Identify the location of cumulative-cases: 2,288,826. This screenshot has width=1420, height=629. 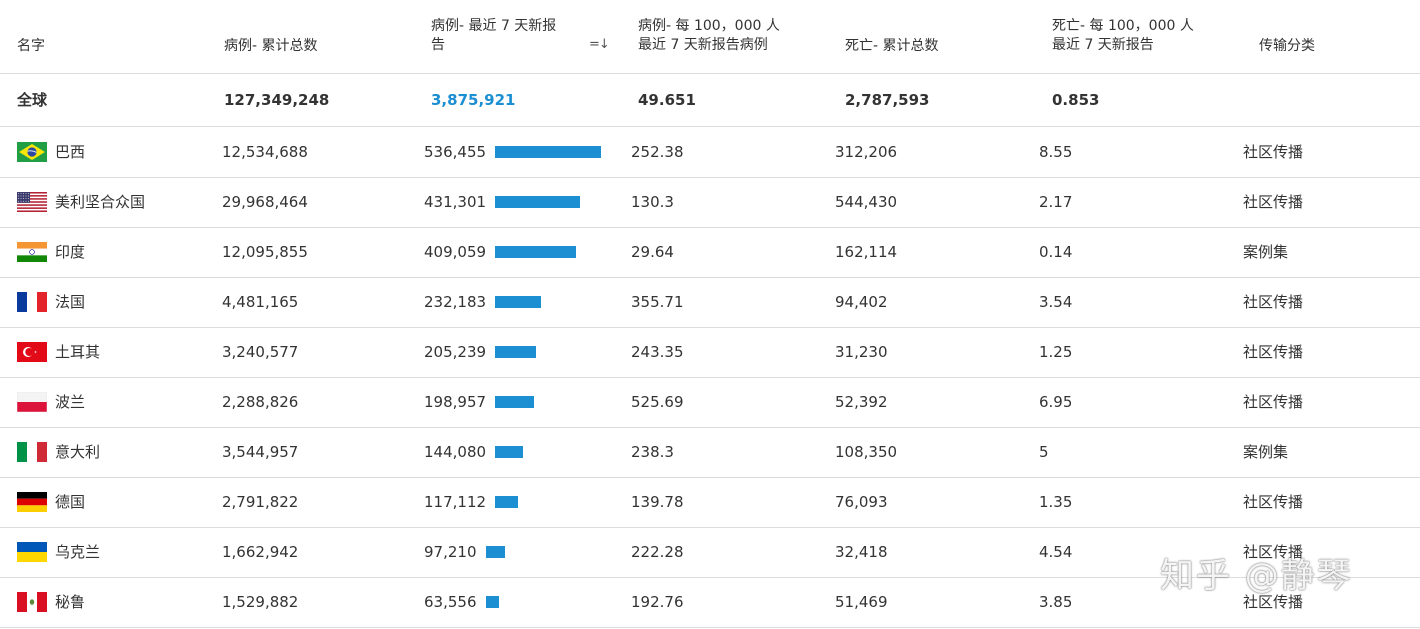
(260, 402).